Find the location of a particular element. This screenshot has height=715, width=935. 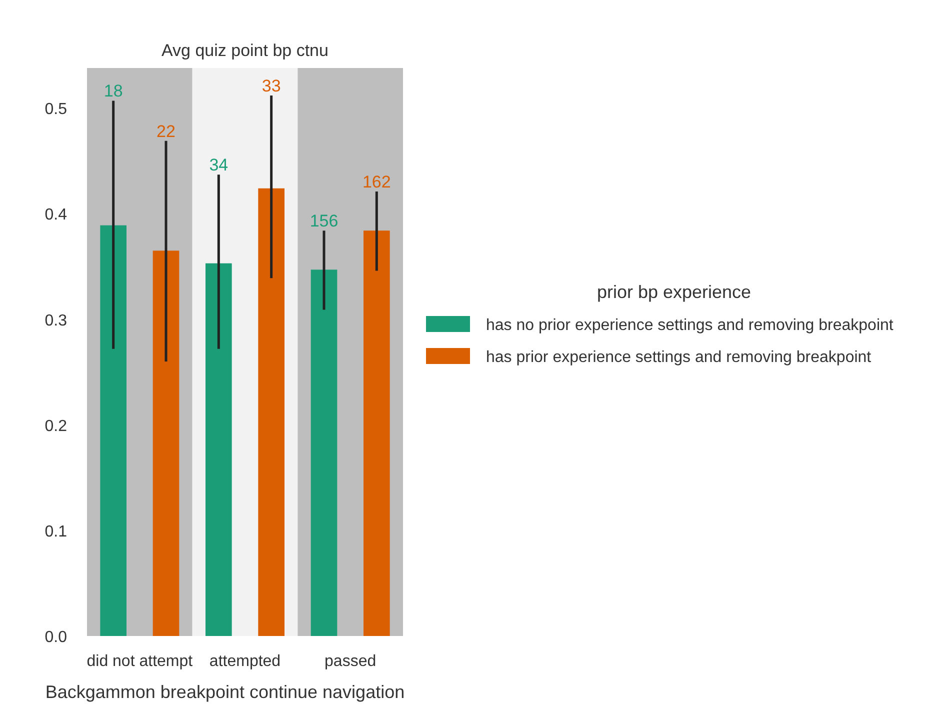

annotation: 162 is located at coordinates (376, 182).